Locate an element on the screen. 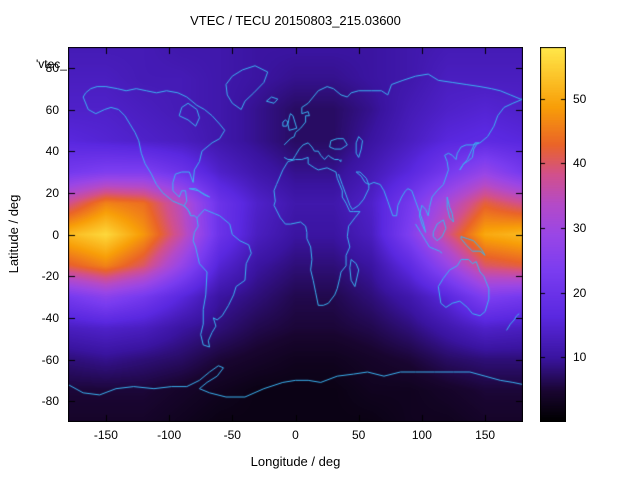 This screenshot has height=480, width=640. y-tick-label: -20 is located at coordinates (50, 276).